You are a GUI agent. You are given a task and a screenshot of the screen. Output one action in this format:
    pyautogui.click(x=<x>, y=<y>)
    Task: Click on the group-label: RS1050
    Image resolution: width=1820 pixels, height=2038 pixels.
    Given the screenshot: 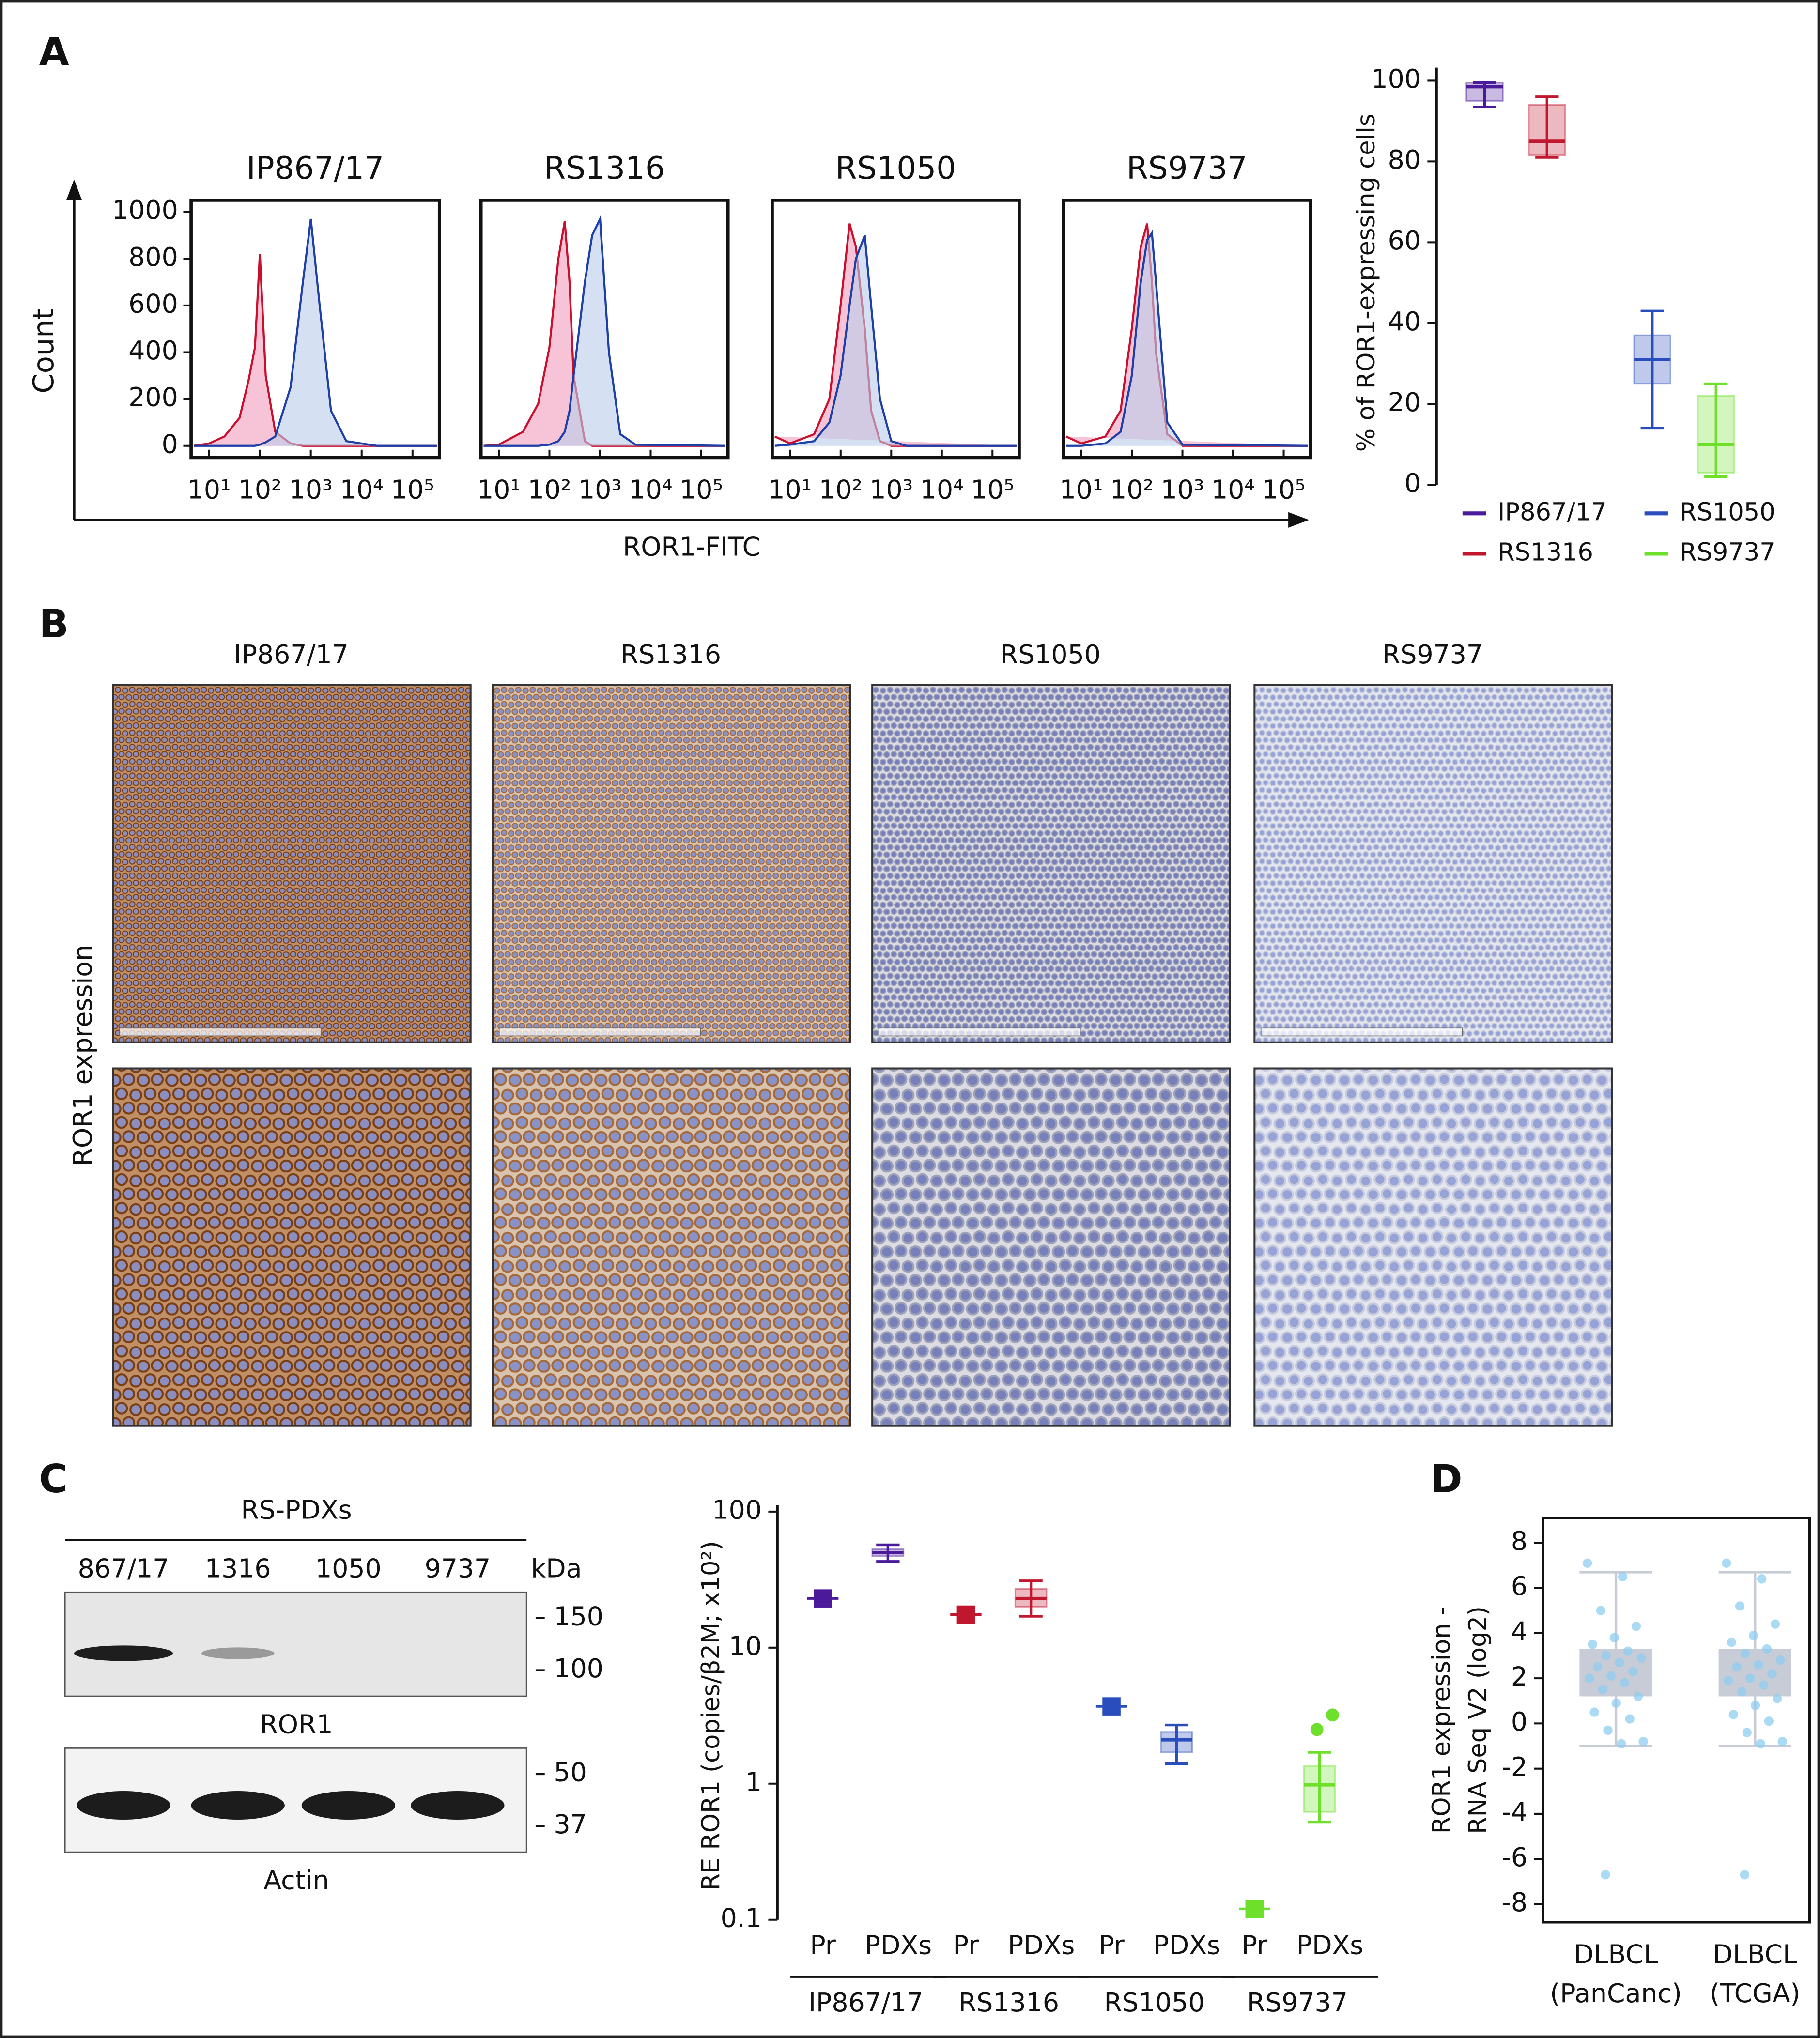 What is the action you would take?
    pyautogui.click(x=1154, y=2002)
    